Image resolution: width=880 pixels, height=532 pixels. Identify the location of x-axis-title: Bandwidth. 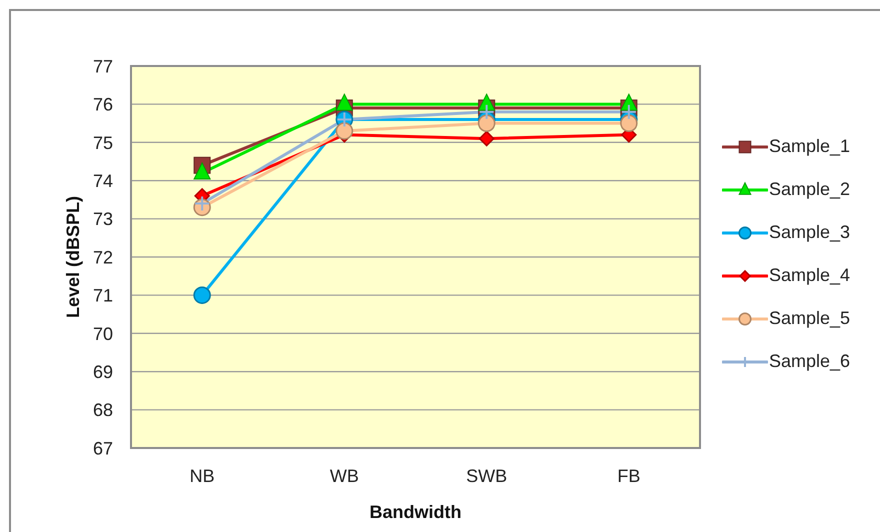
(416, 512).